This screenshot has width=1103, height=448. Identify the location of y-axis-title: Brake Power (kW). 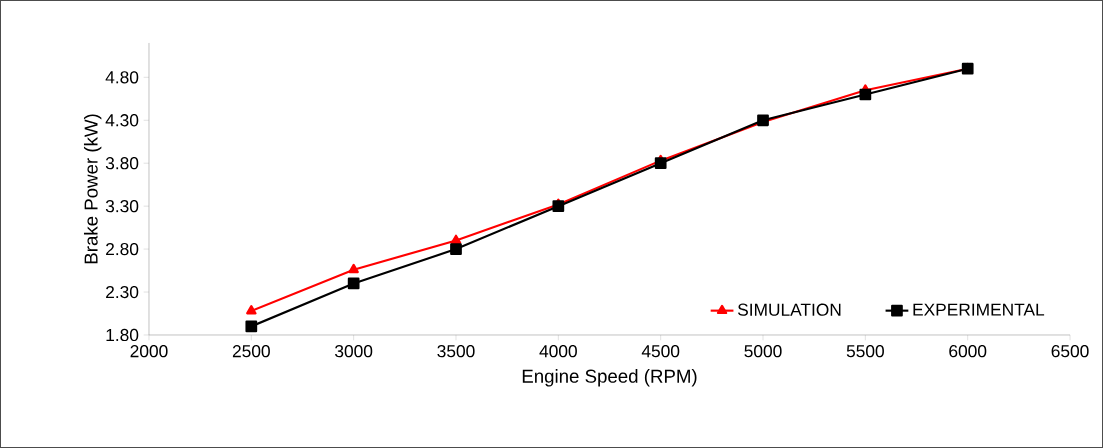
(92, 189).